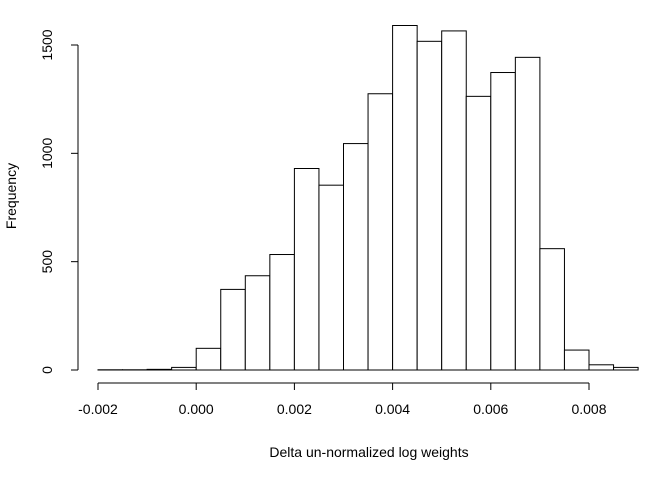 The height and width of the screenshot is (480, 672). What do you see at coordinates (342, 399) in the screenshot?
I see `x-axis: -0.002 0.000 0.002 0.004 0.006 0.008` at bounding box center [342, 399].